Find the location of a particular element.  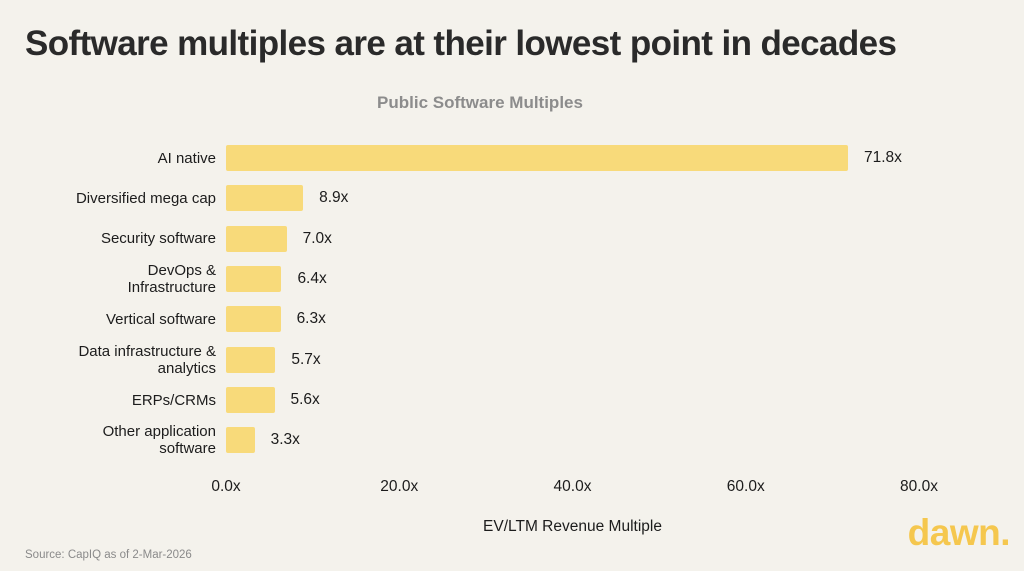

bar-track: 6.4x is located at coordinates (572, 279).